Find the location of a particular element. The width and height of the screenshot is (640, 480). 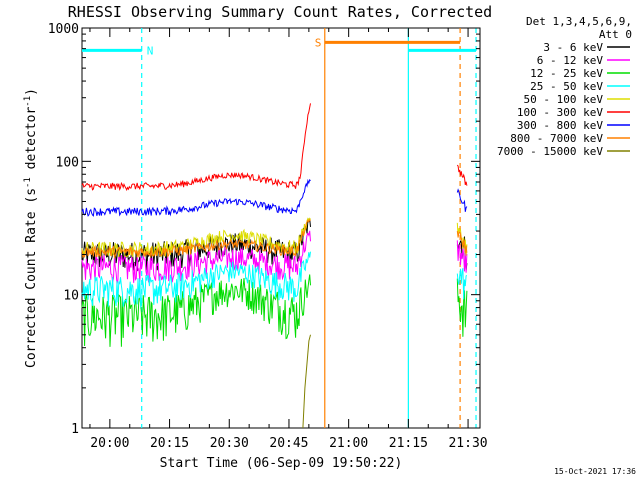

x-tick-label: 20:30 is located at coordinates (229, 443).